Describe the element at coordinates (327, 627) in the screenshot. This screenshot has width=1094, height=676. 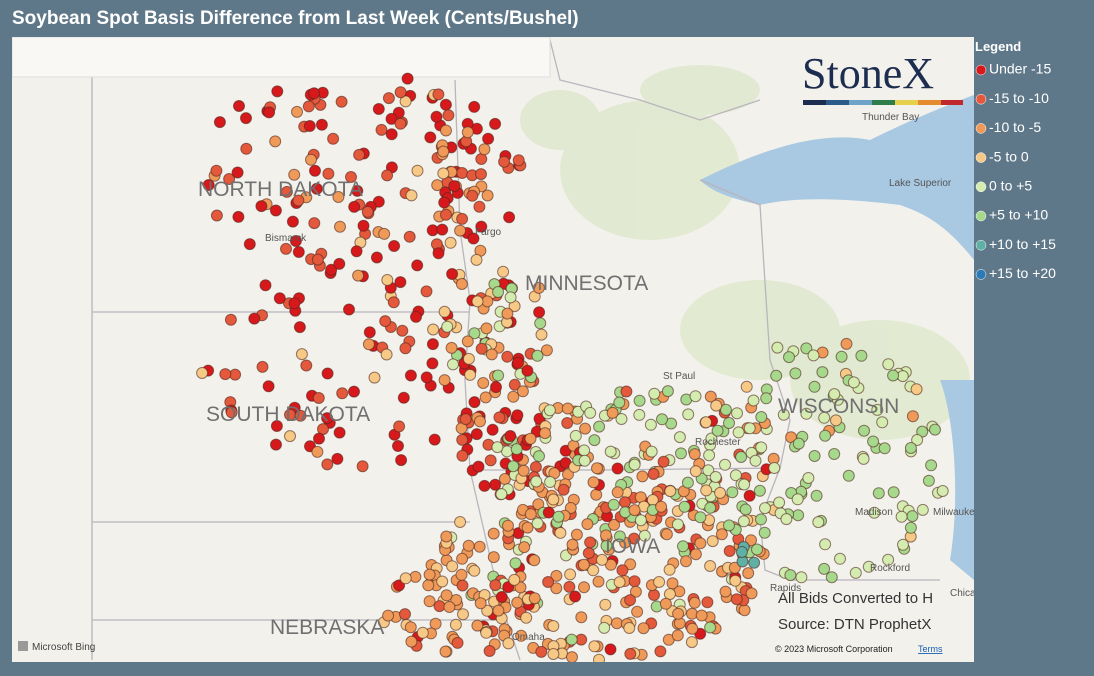
I see `state-label: NEBRASKA` at that location.